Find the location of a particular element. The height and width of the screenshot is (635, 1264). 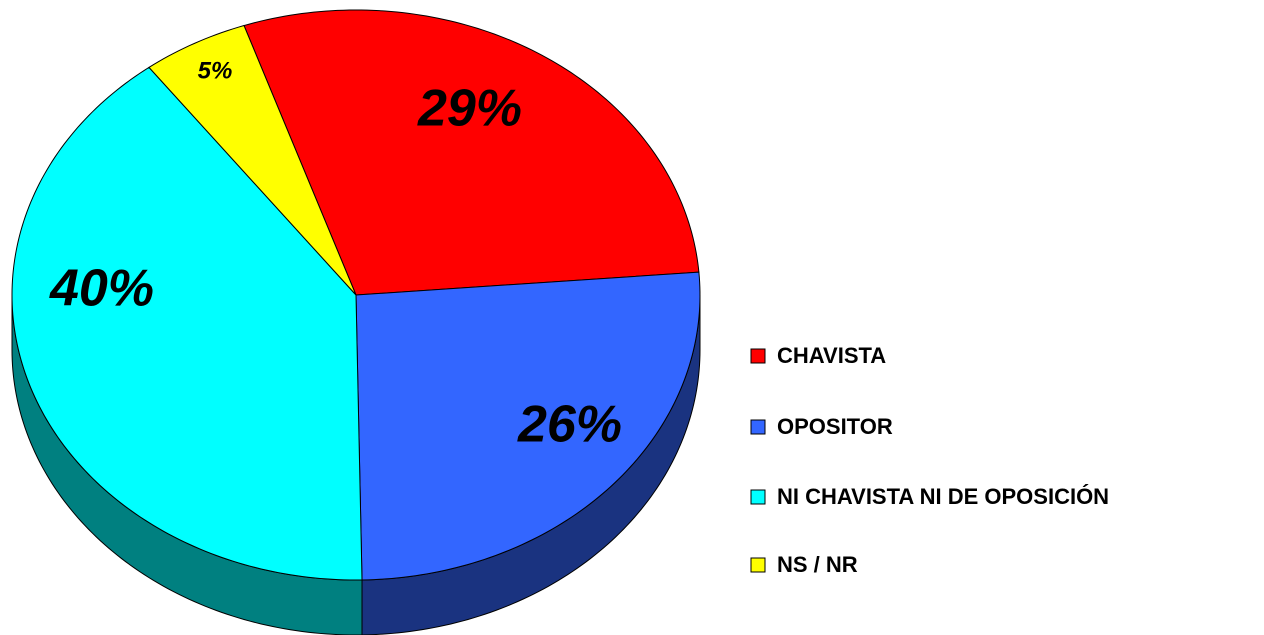

legend-label: OPOSITOR is located at coordinates (835, 426).